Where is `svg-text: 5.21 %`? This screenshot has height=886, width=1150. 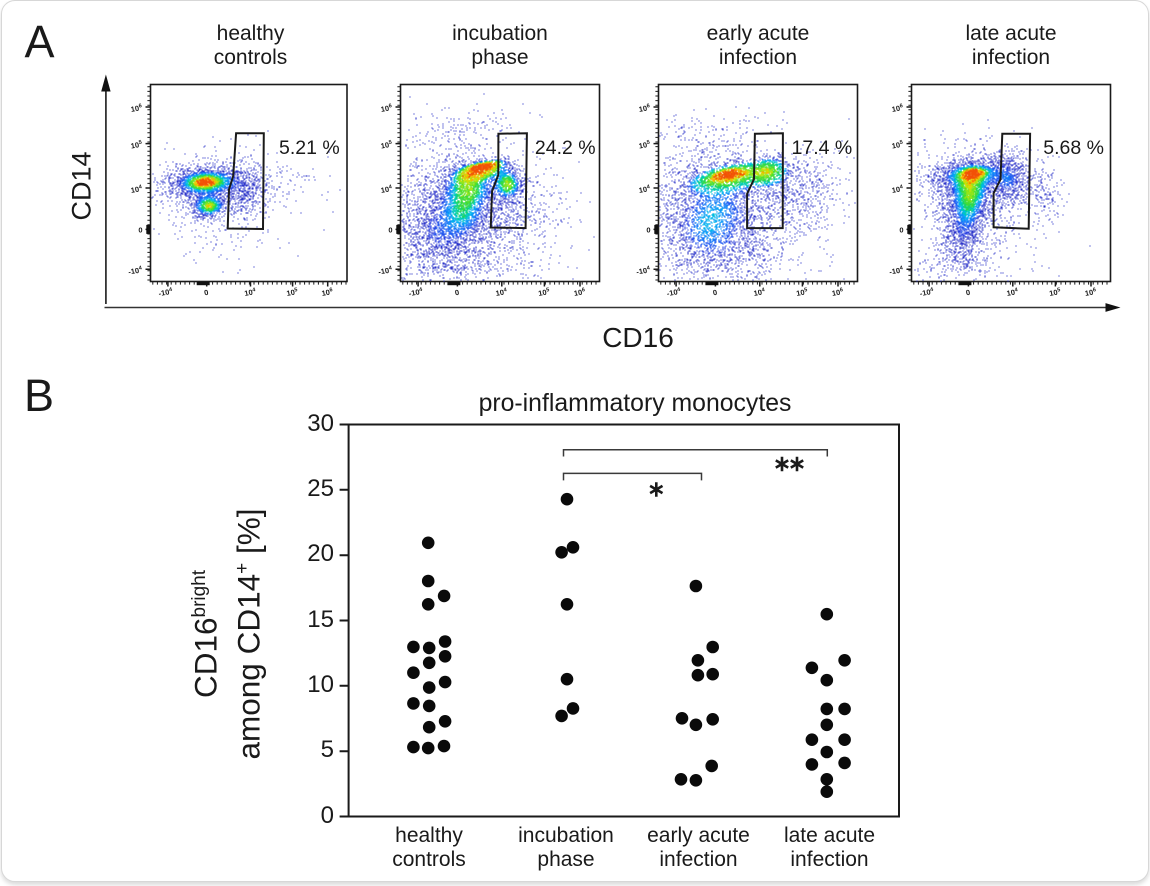 svg-text: 5.21 % is located at coordinates (309, 148).